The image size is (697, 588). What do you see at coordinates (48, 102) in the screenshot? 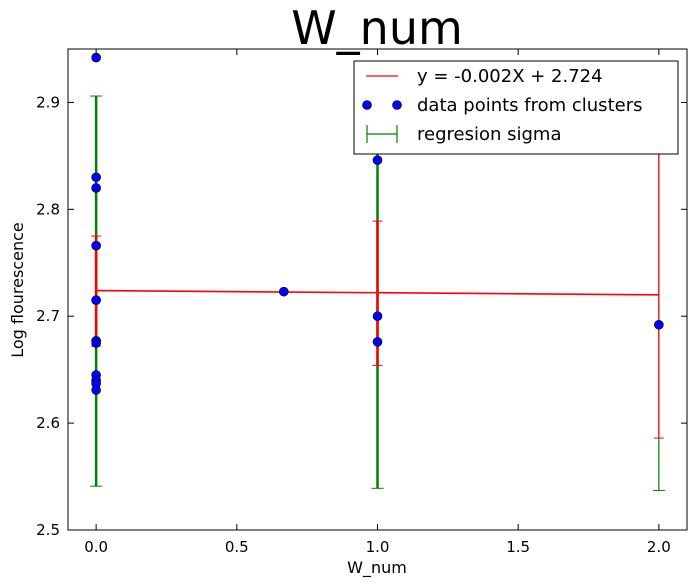
I see `y-tick-label: 2.9` at bounding box center [48, 102].